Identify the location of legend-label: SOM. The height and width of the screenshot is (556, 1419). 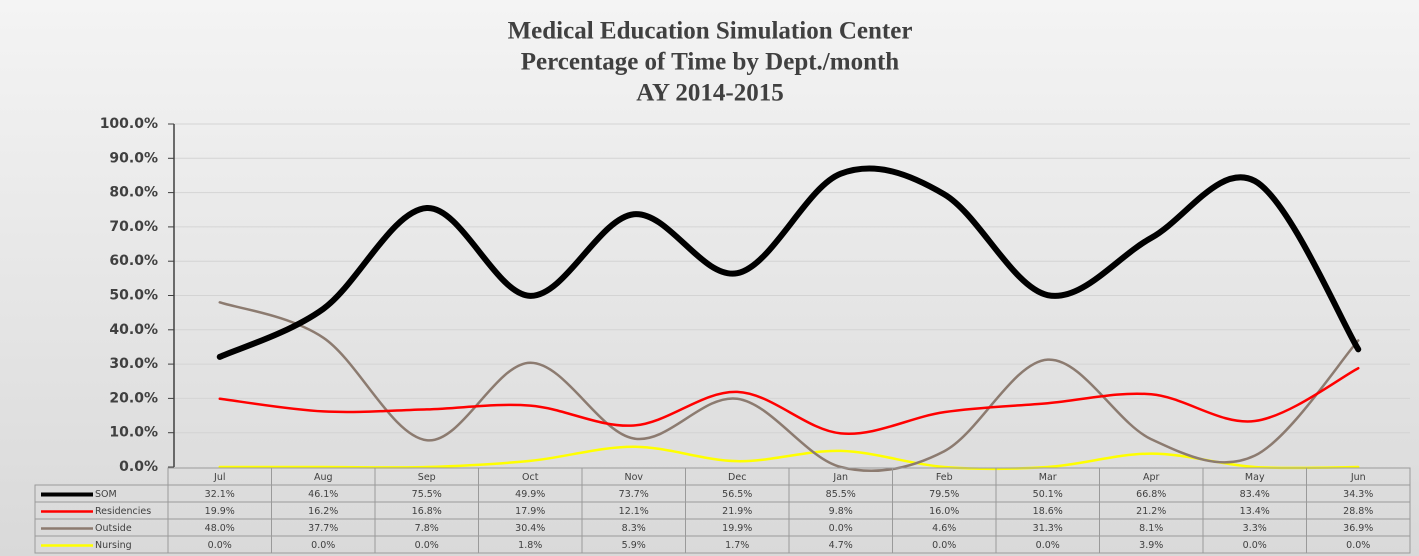
(106, 494).